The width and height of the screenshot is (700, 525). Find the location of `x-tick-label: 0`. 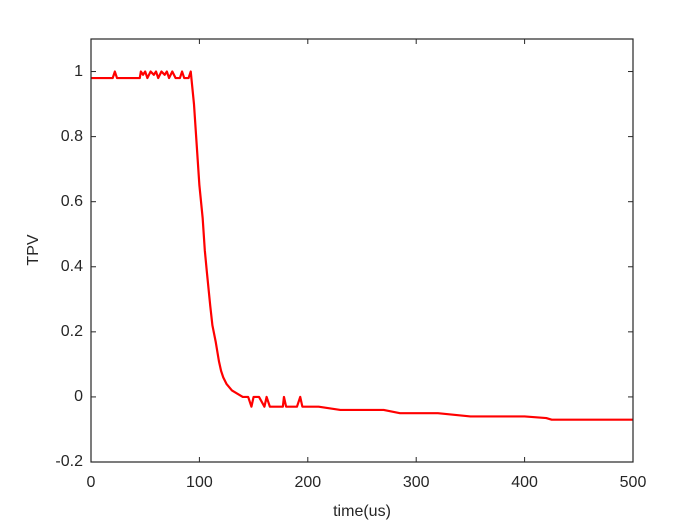

x-tick-label: 0 is located at coordinates (91, 482).